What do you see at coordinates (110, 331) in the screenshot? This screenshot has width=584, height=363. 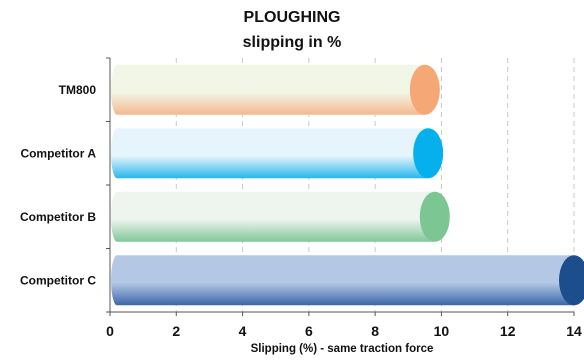 I see `x-tick-label: 0` at bounding box center [110, 331].